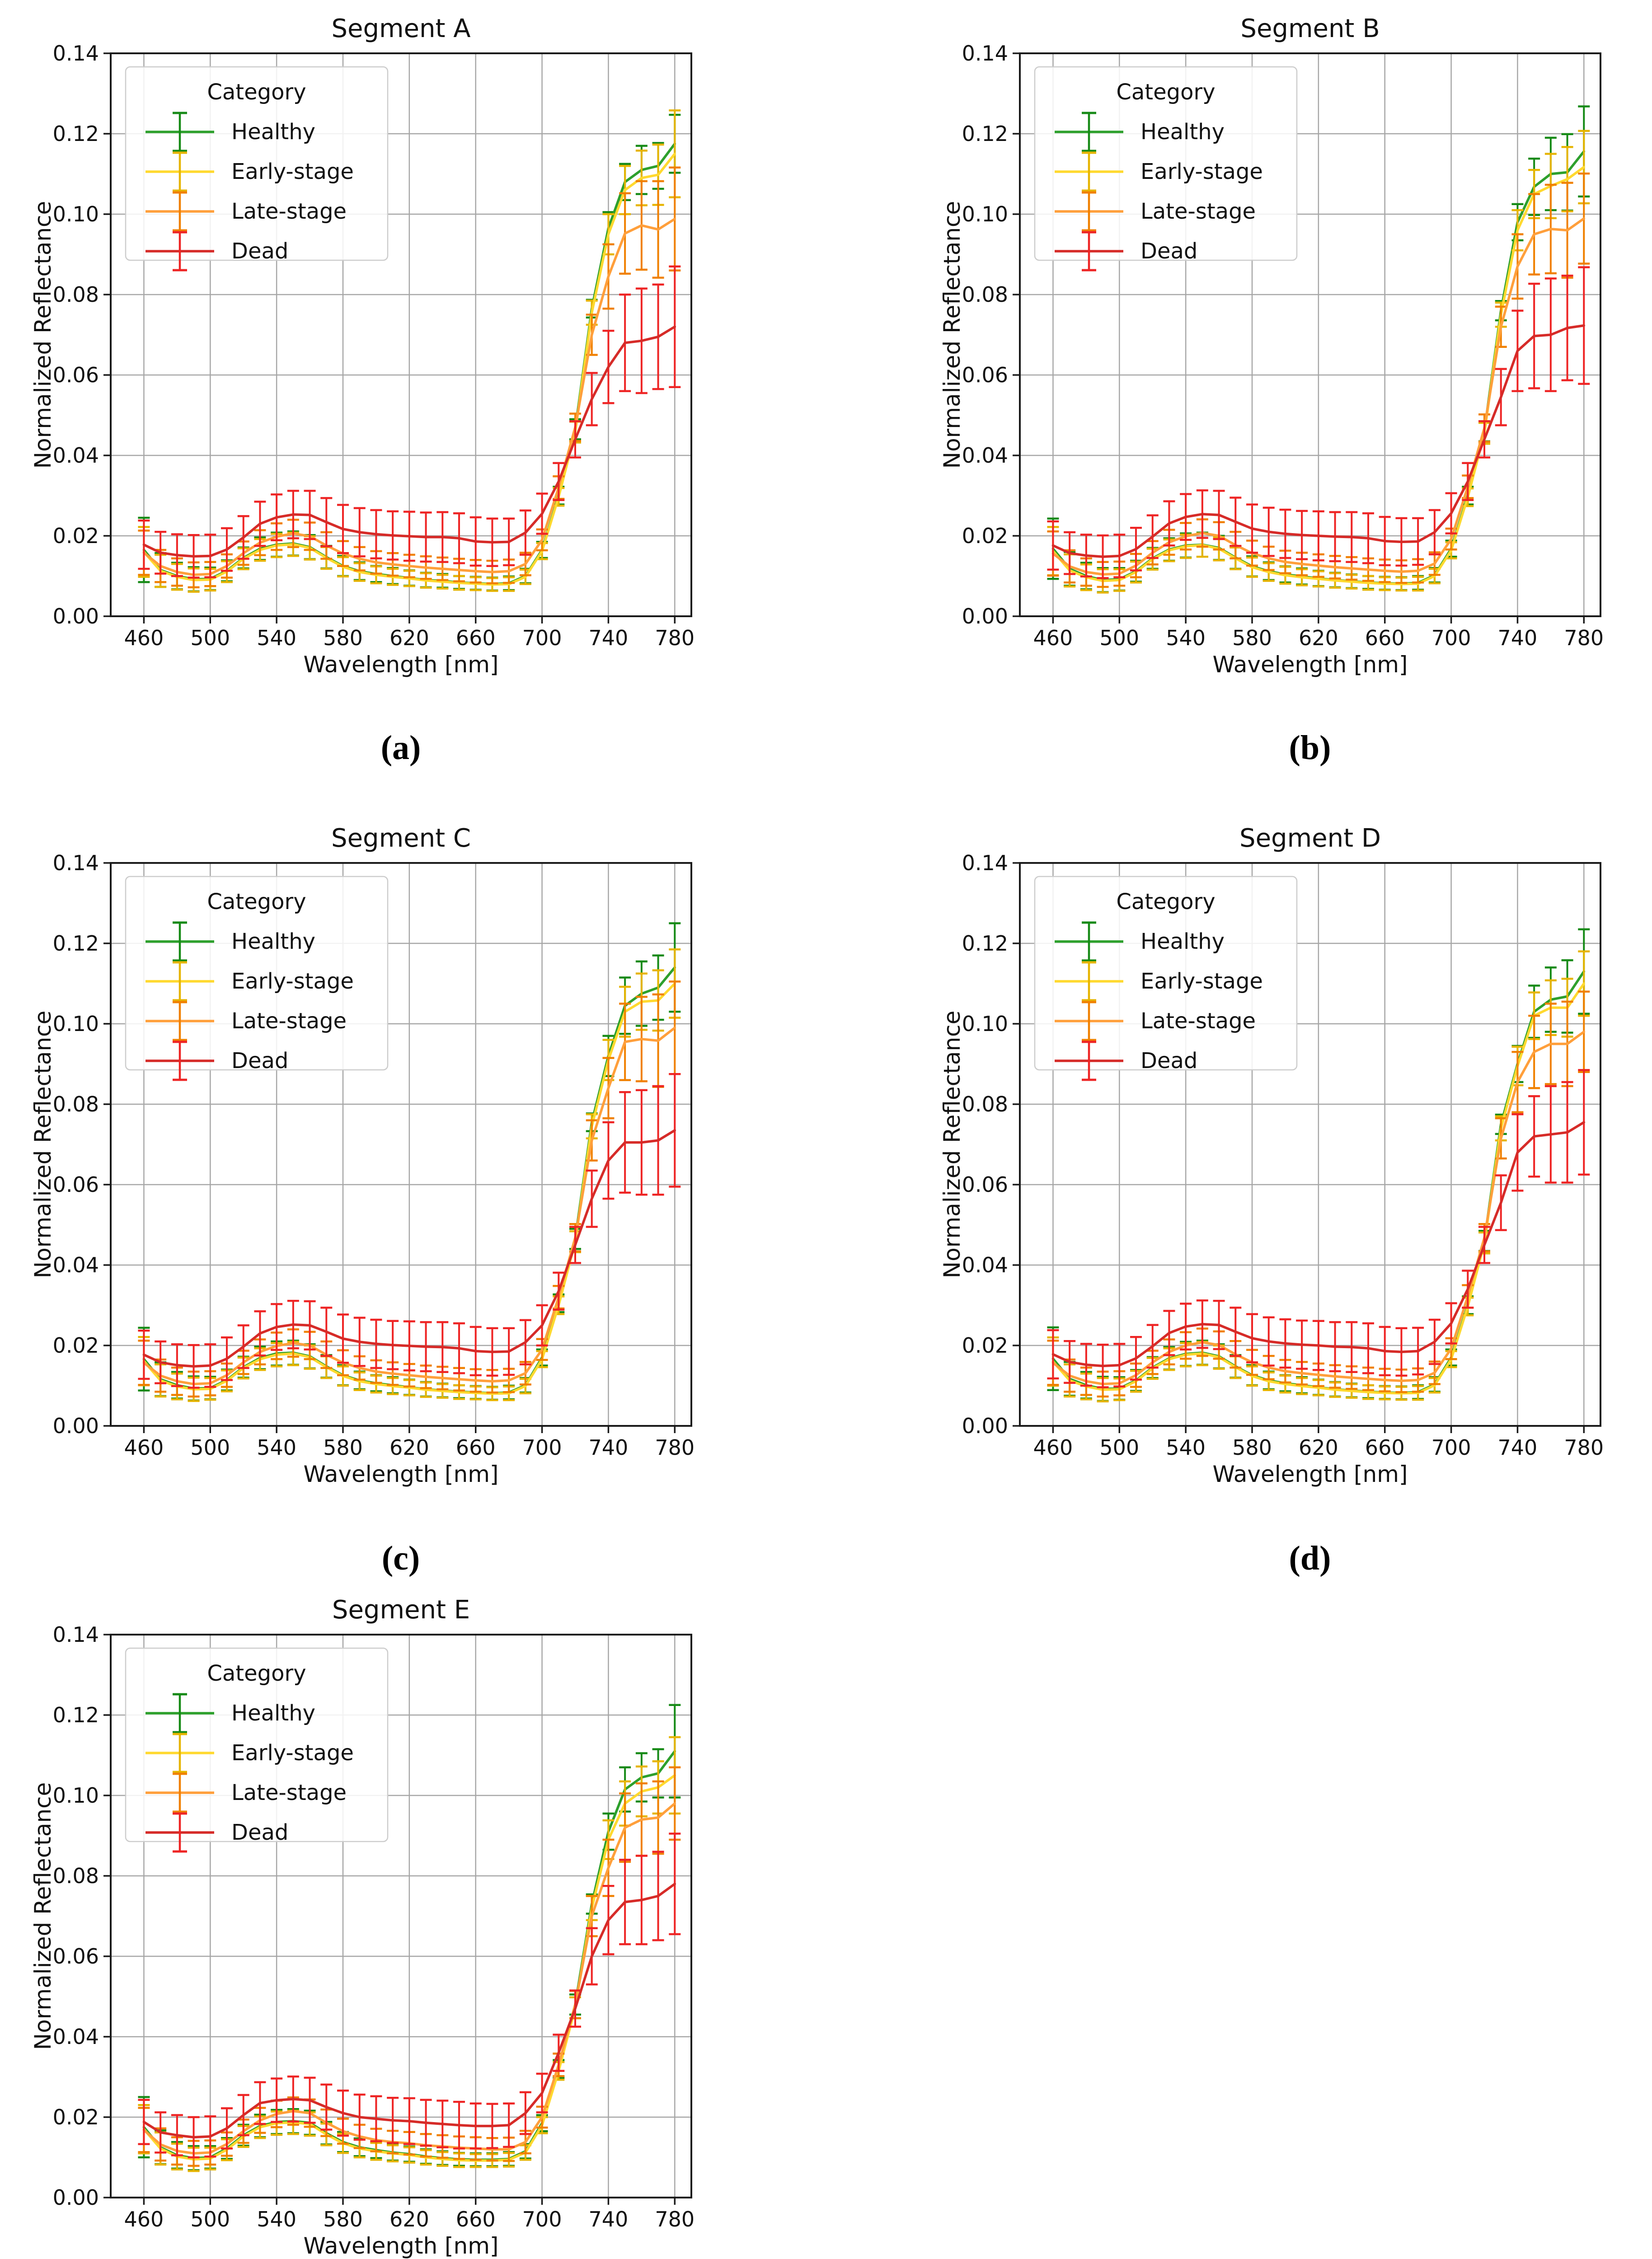 This screenshot has height=2259, width=1652. Describe the element at coordinates (144, 2219) in the screenshot. I see `x-tick-label: 460` at that location.